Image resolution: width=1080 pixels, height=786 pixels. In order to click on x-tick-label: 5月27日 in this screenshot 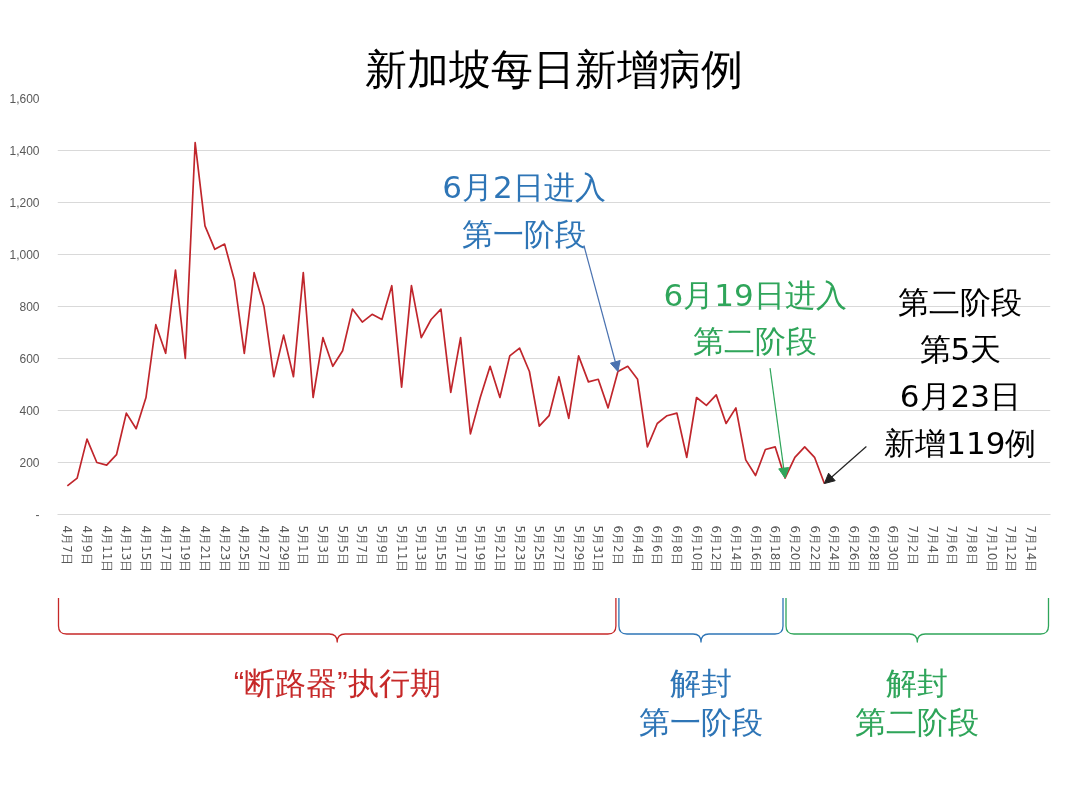, I will do `click(558, 549)`.